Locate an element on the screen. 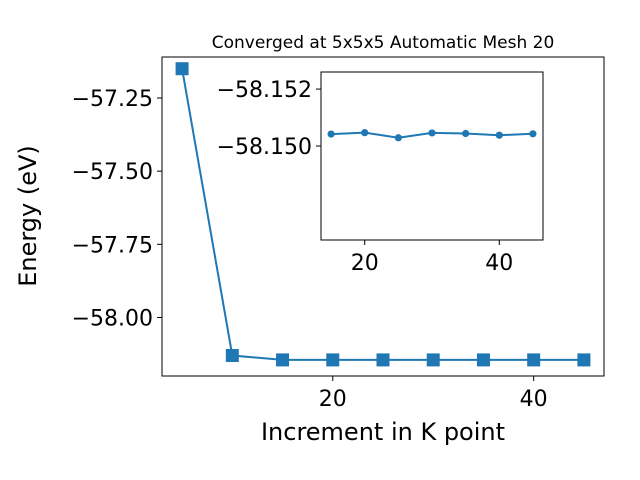 The width and height of the screenshot is (640, 480). inset-y-tick-label: −58.150 is located at coordinates (264, 147).